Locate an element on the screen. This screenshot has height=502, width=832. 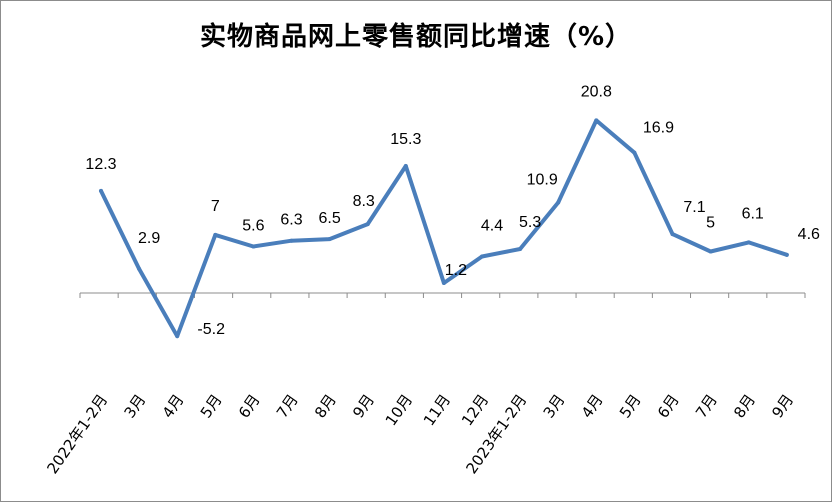
x-tick-label: 2022年1-2月 is located at coordinates (77, 434).